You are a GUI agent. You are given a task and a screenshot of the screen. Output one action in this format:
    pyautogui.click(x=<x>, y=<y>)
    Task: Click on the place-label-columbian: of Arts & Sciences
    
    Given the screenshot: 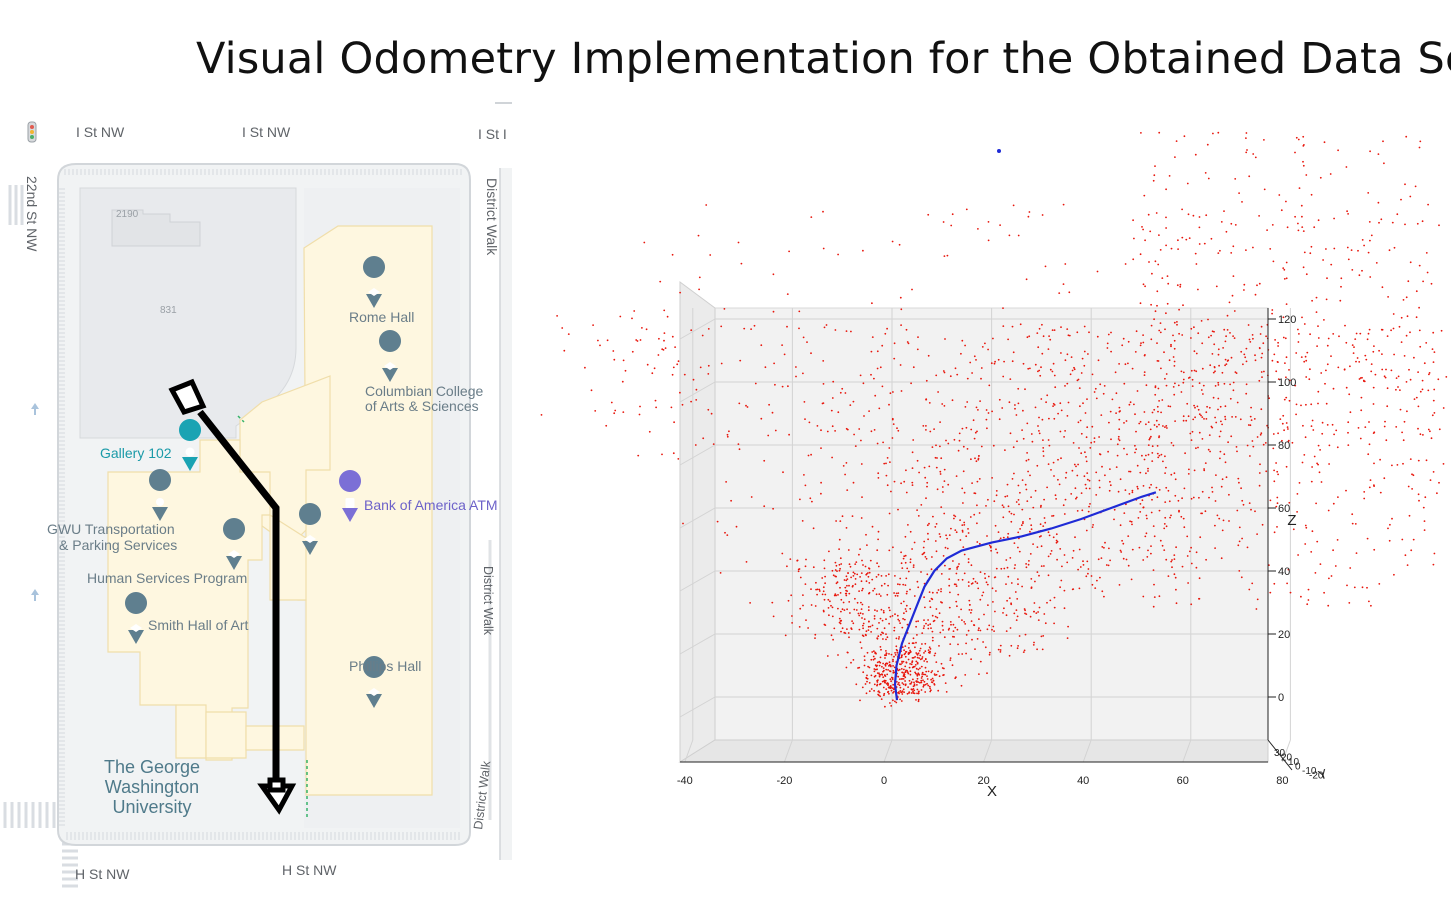 What is the action you would take?
    pyautogui.click(x=422, y=406)
    